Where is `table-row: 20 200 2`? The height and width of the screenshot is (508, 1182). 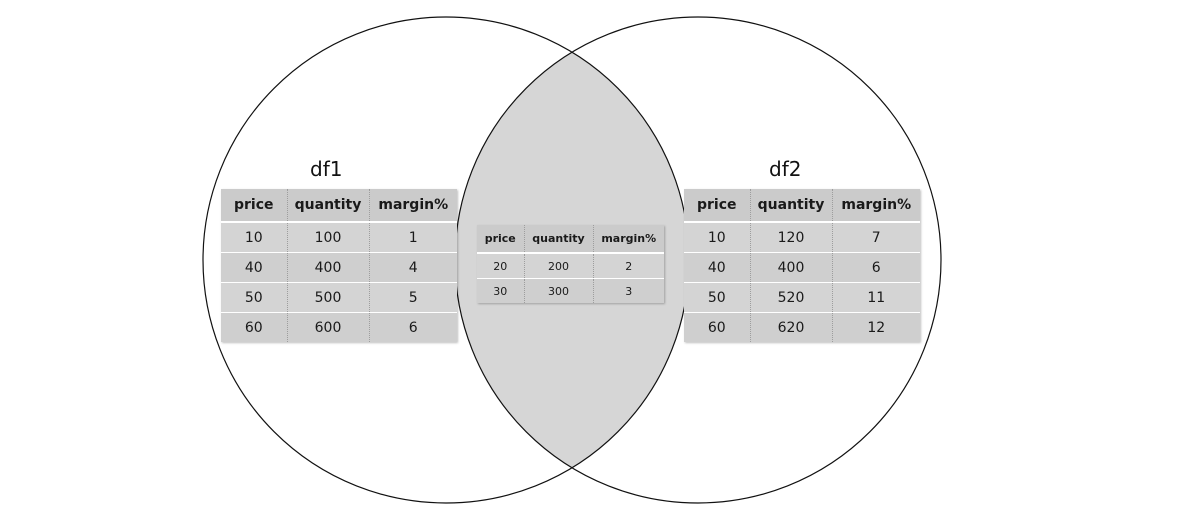
table-row: 20 200 2 is located at coordinates (570, 265).